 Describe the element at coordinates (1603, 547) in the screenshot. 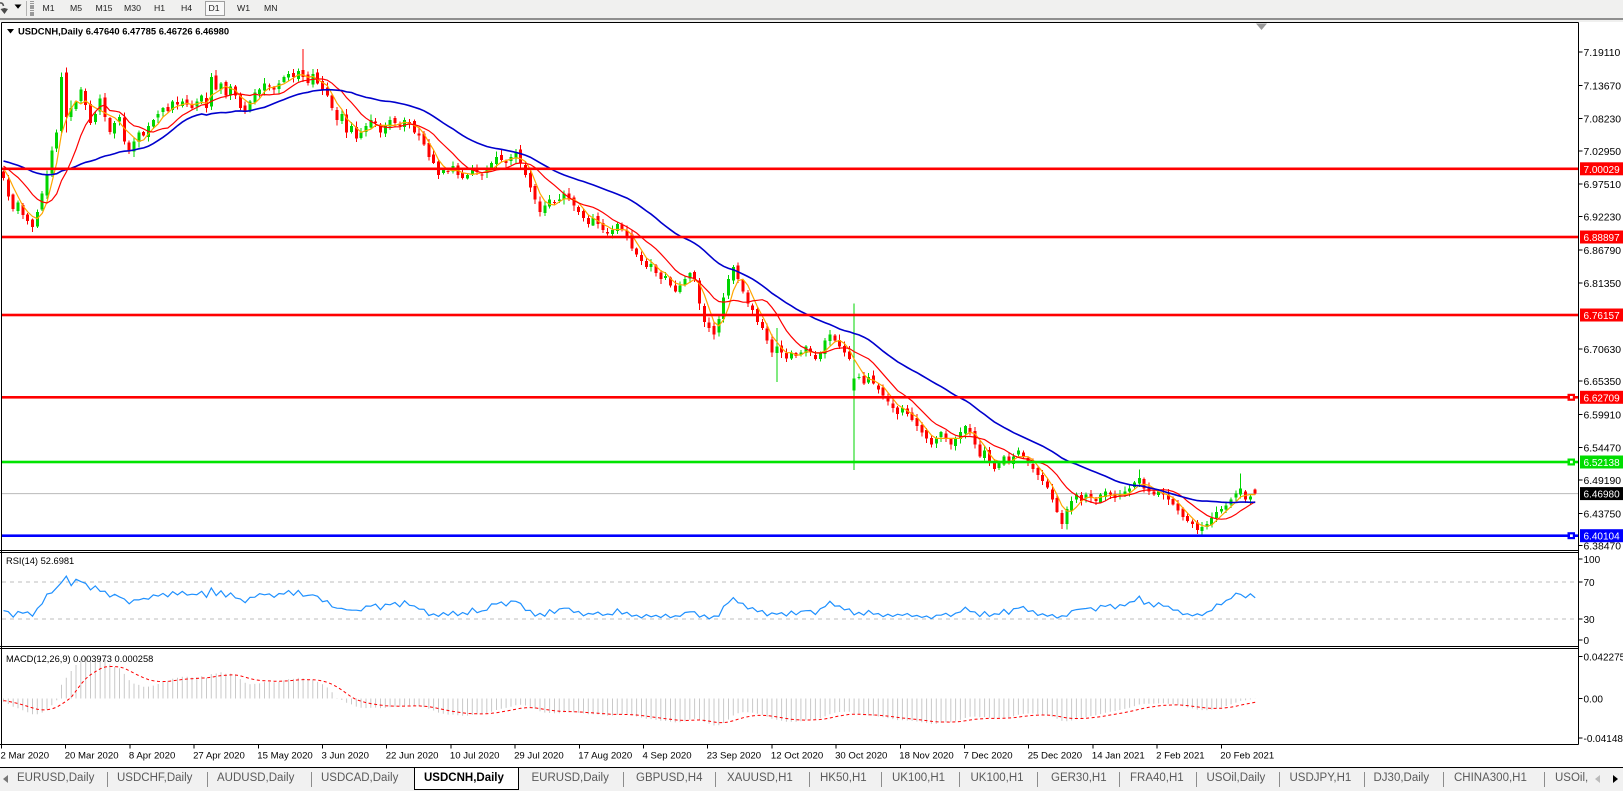

I see `svg-text: 6.38470` at that location.